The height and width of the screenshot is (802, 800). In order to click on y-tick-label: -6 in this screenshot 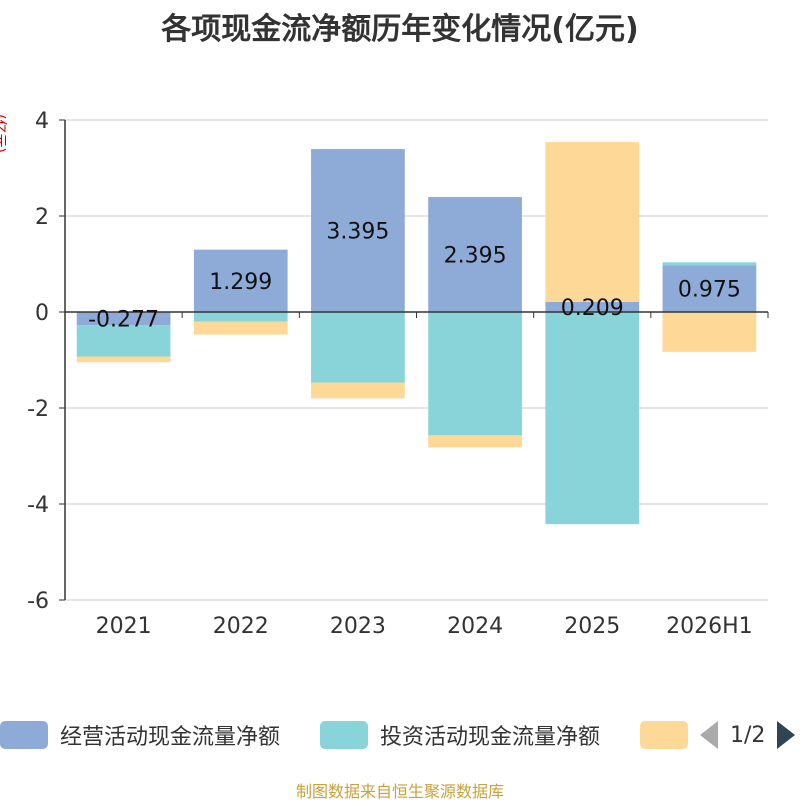, I will do `click(38, 601)`.